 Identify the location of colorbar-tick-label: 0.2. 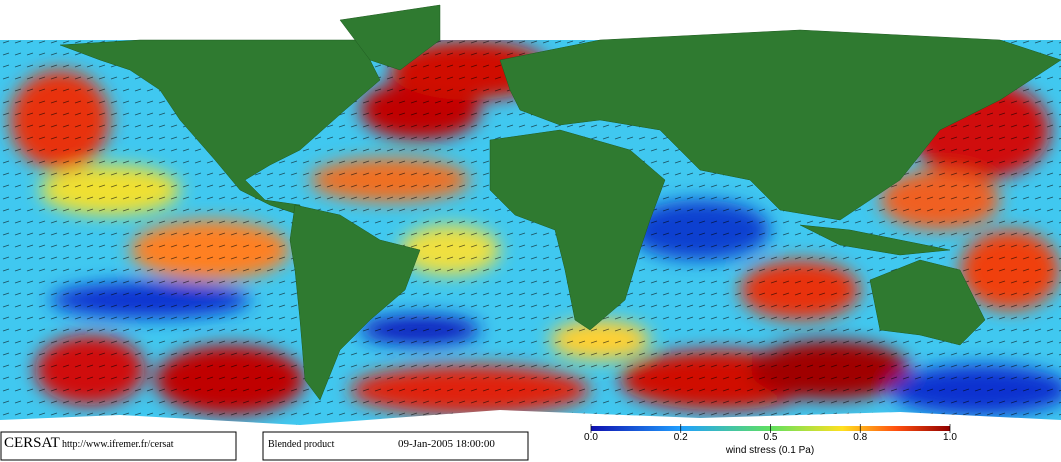
(681, 437).